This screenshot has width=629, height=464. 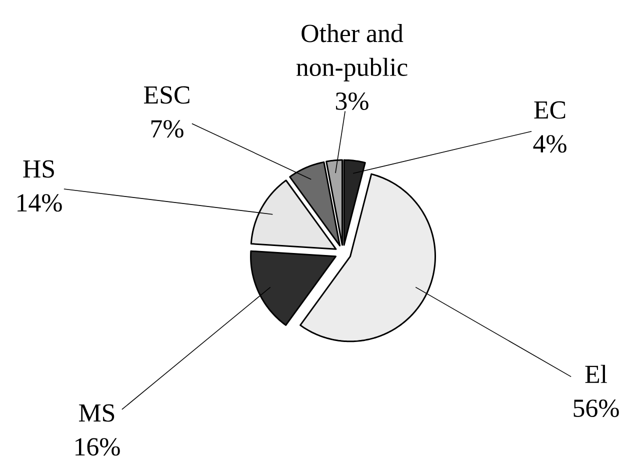 I want to click on slice-label: HS, so click(x=38, y=169).